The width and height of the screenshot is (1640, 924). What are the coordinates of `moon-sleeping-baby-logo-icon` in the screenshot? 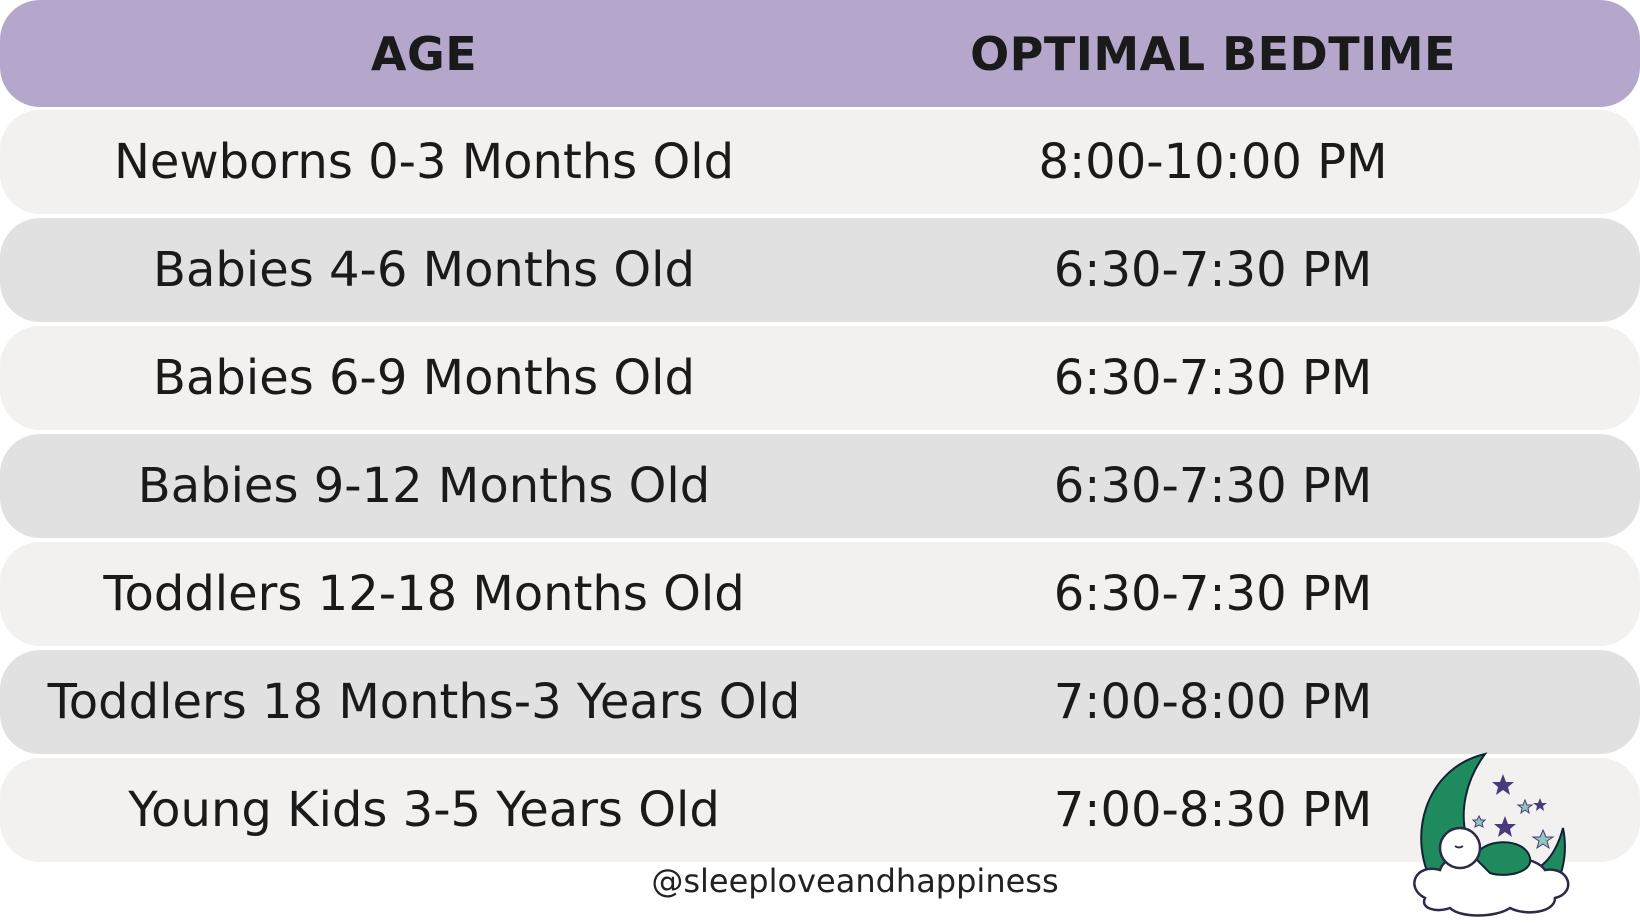 It's located at (1491, 834).